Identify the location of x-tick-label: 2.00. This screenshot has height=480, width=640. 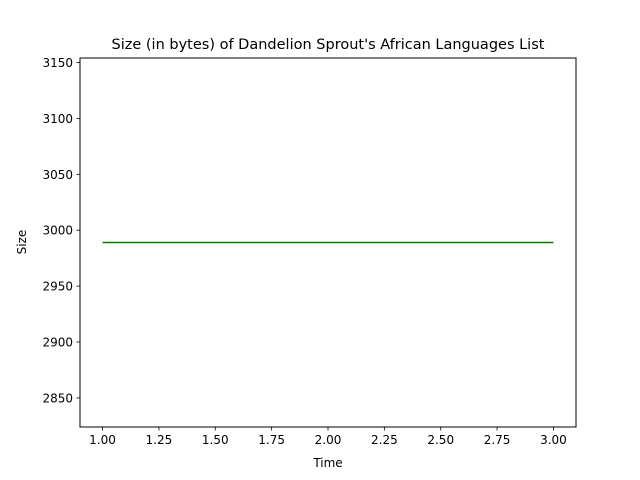
(328, 440).